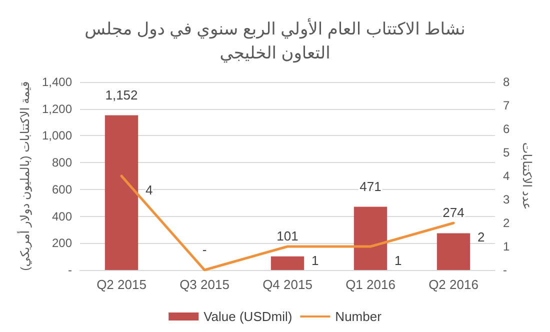 This screenshot has width=550, height=332. What do you see at coordinates (205, 284) in the screenshot?
I see `x-tick-label: Q3 2015` at bounding box center [205, 284].